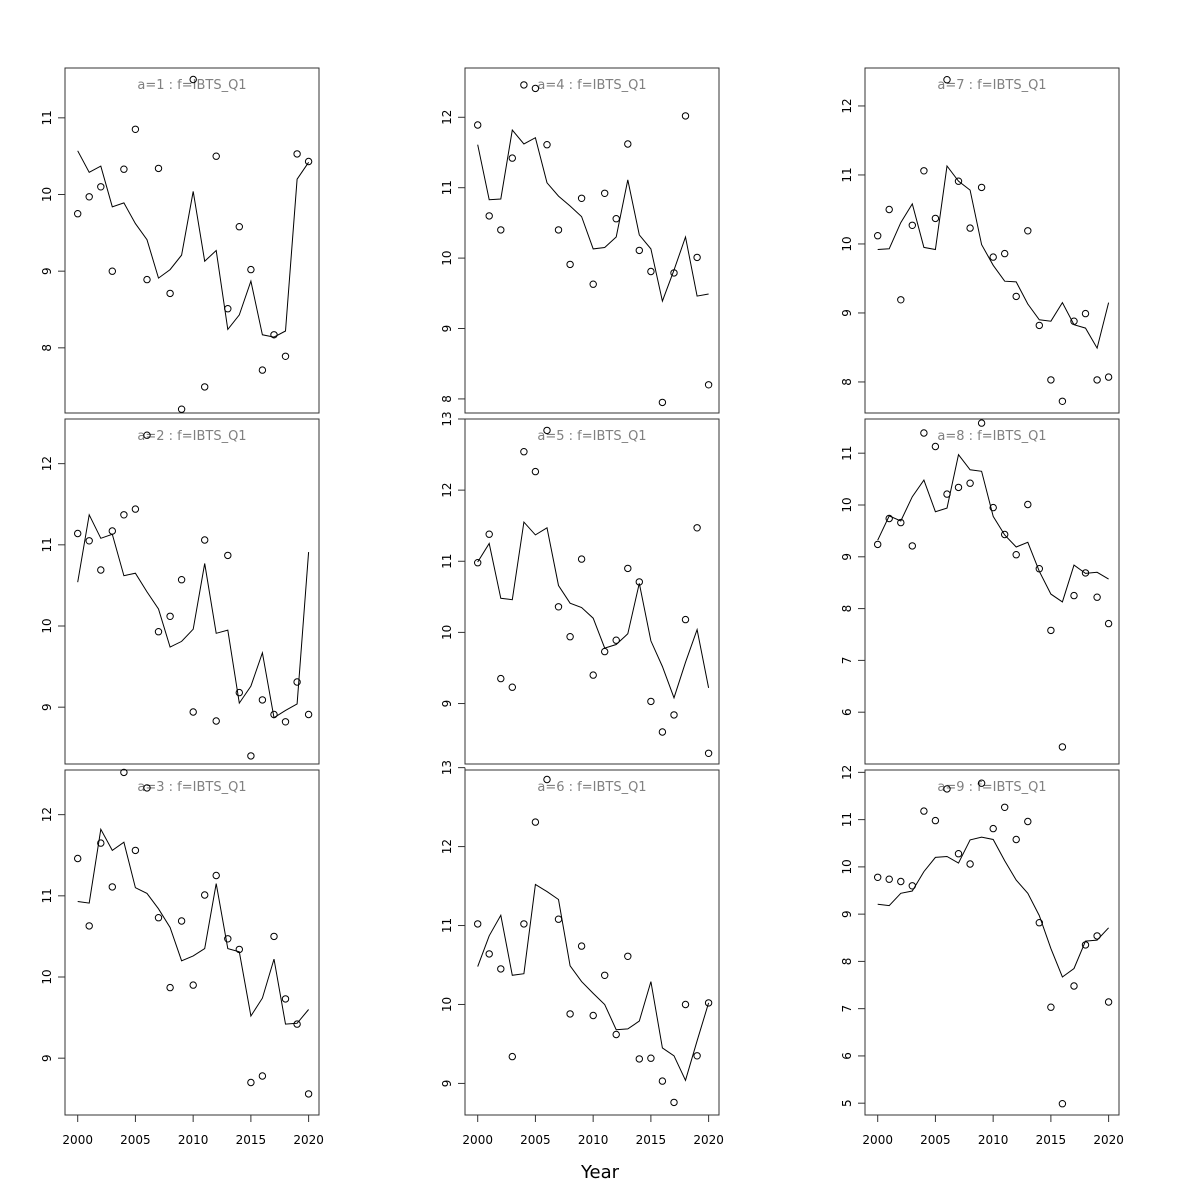 This screenshot has height=1200, width=1200. Describe the element at coordinates (191, 436) in the screenshot. I see `panel-title: a=2 : f=IBTS_Q1` at that location.